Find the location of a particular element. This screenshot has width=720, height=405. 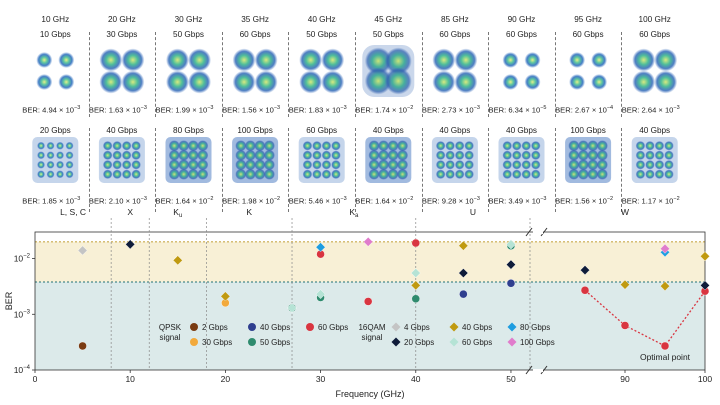

qam-ber-label: BER: 1.56 × 10−2 is located at coordinates (584, 201).